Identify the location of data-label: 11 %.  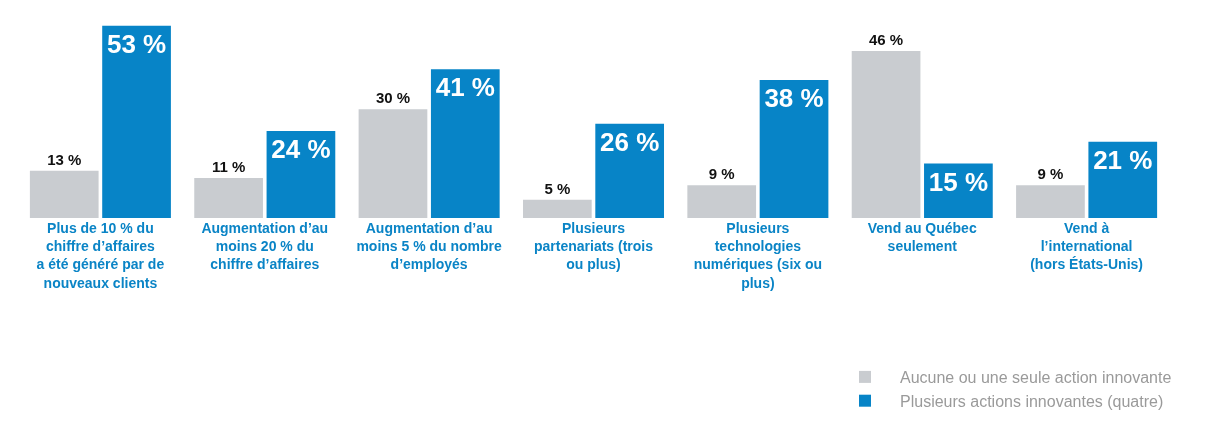
(228, 167).